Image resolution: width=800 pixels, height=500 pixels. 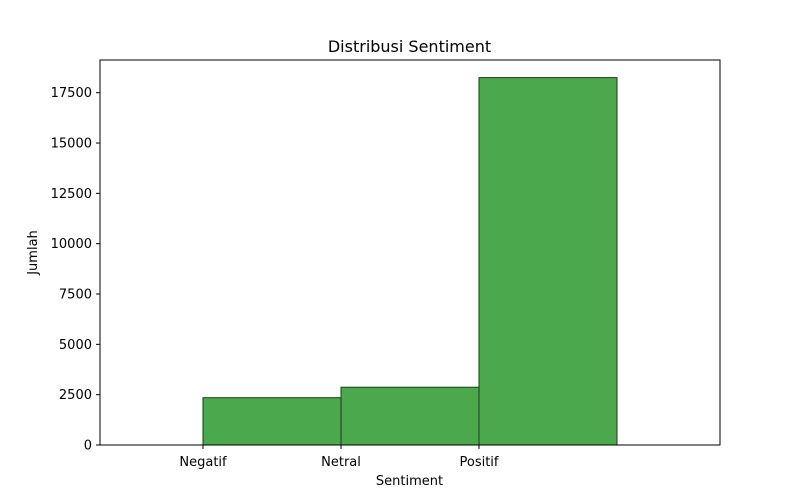 What do you see at coordinates (88, 446) in the screenshot?
I see `y-tick-label: 0` at bounding box center [88, 446].